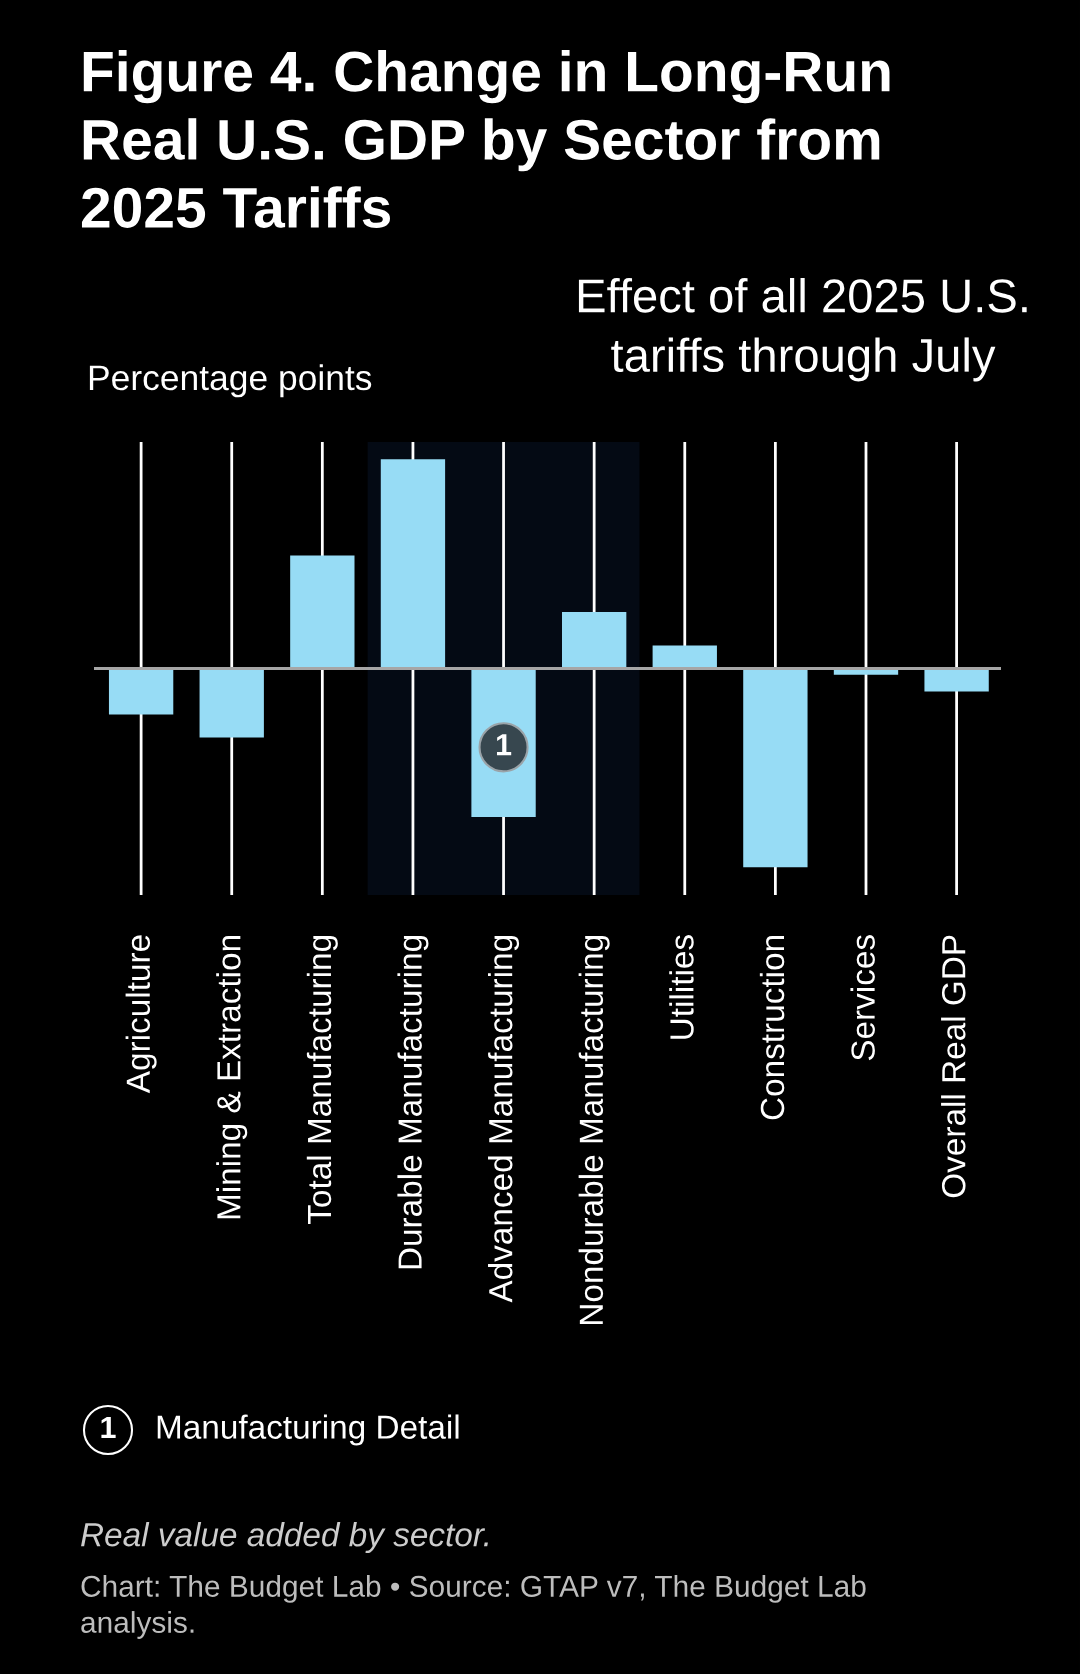  What do you see at coordinates (504, 745) in the screenshot?
I see `band-label: 1` at bounding box center [504, 745].